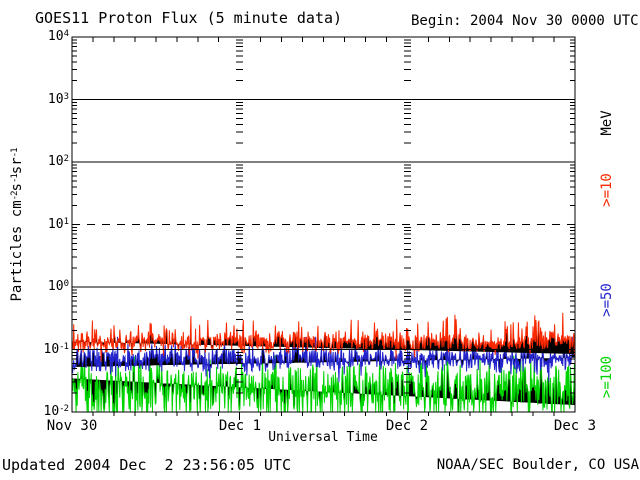 The width and height of the screenshot is (640, 480). I want to click on x-tick-dec2: Dec 2, so click(407, 426).